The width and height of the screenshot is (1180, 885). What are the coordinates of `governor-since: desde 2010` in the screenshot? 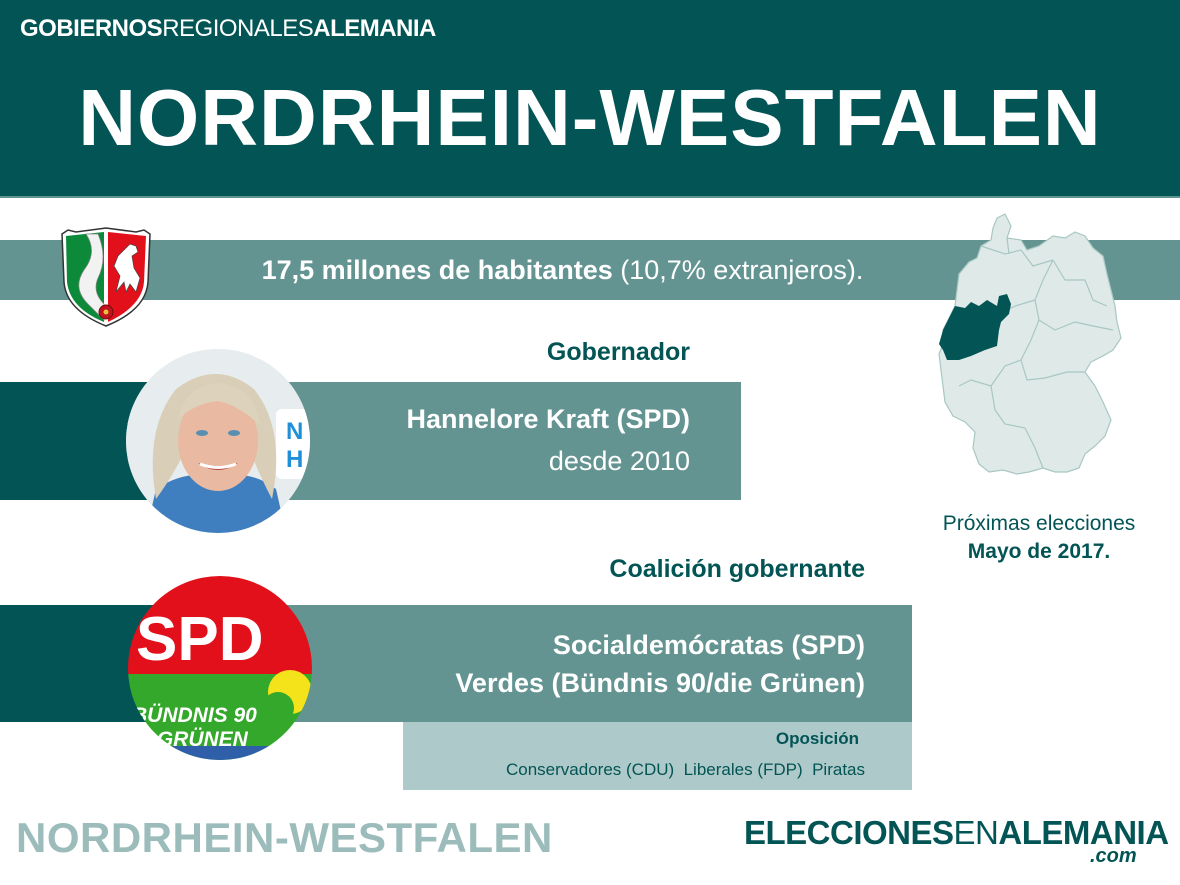 It's located at (619, 461).